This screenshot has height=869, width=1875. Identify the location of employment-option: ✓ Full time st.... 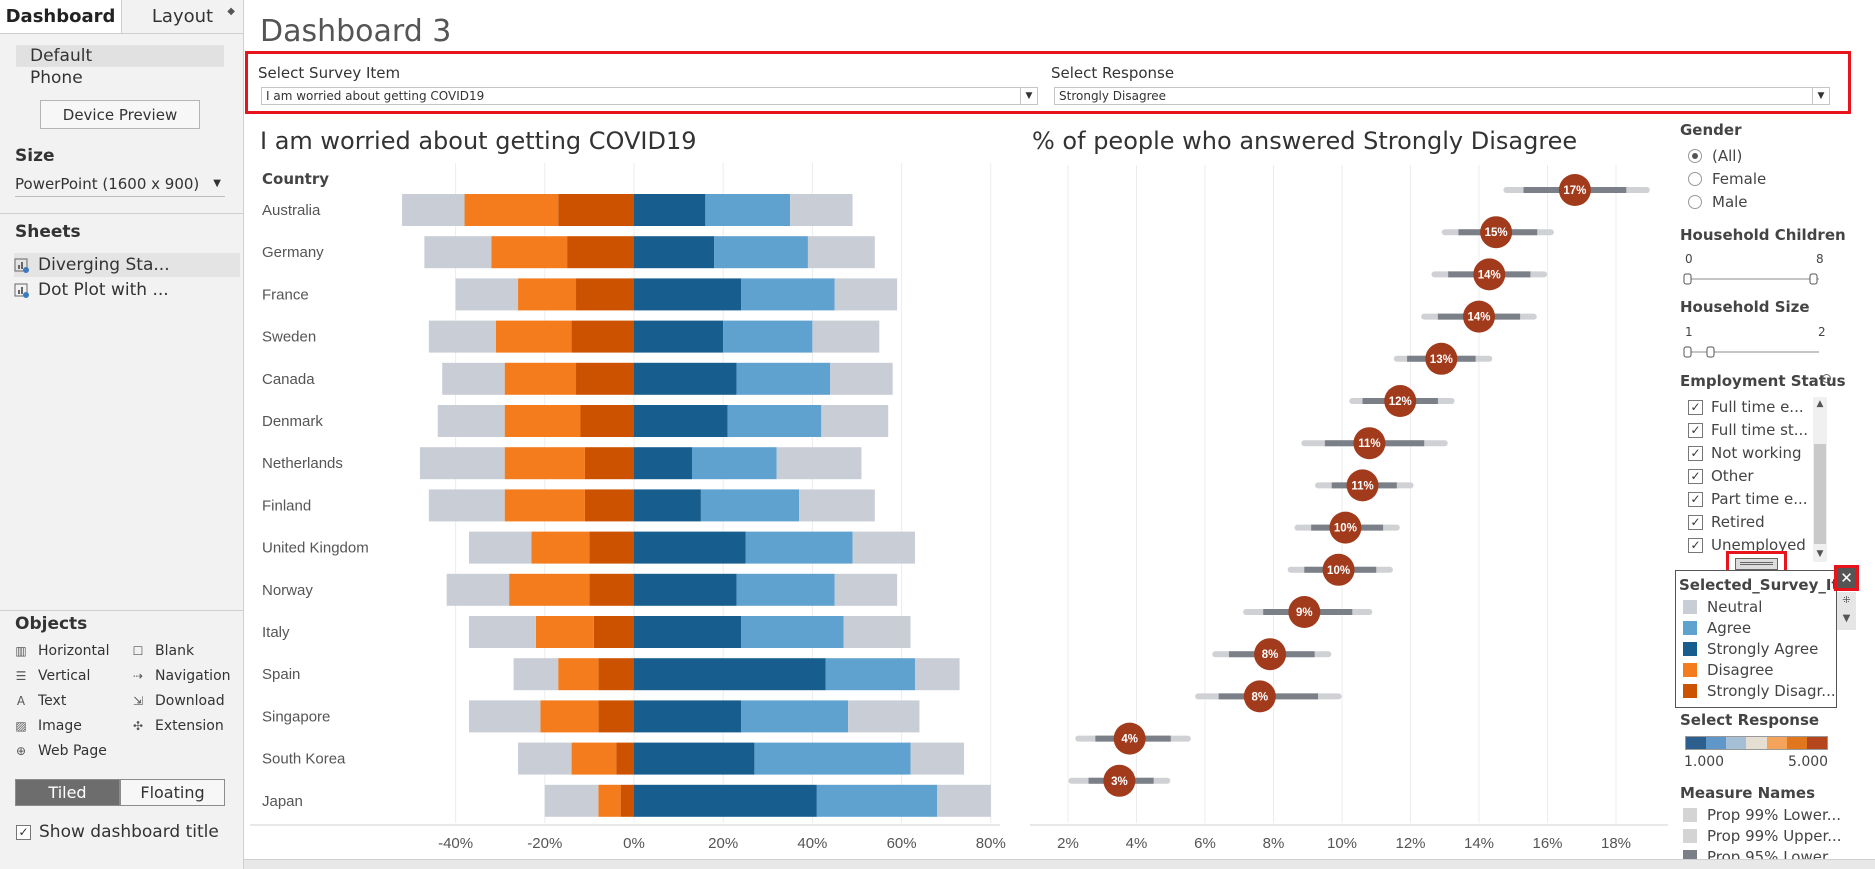
(1748, 430).